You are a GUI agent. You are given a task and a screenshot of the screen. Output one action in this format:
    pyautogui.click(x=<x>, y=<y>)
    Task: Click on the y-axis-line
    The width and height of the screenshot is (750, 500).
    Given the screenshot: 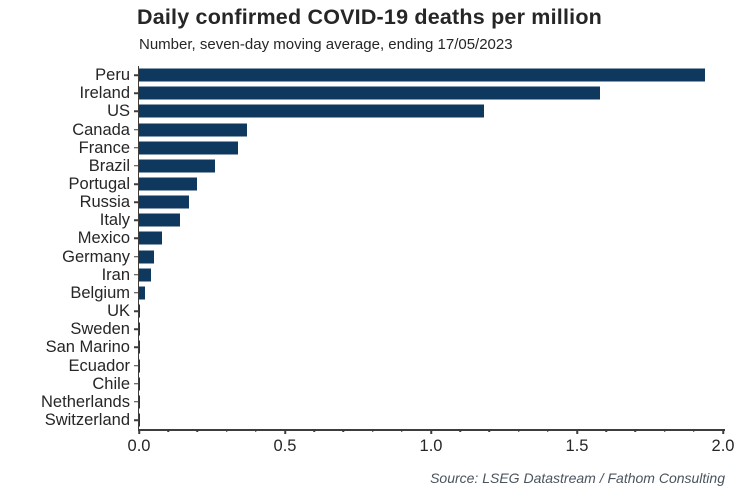 What is the action you would take?
    pyautogui.click(x=138, y=248)
    